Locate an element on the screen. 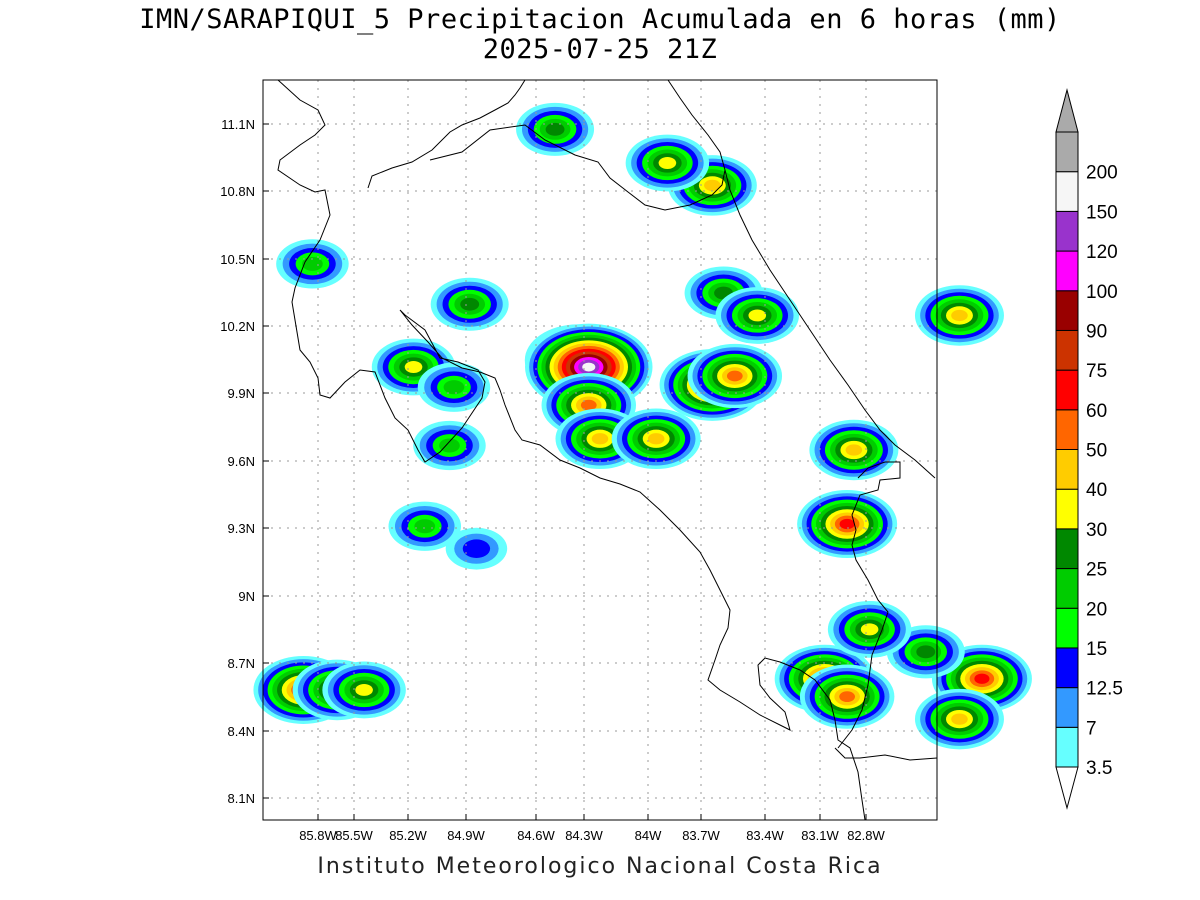  colorbar-label: 120 is located at coordinates (1102, 252).